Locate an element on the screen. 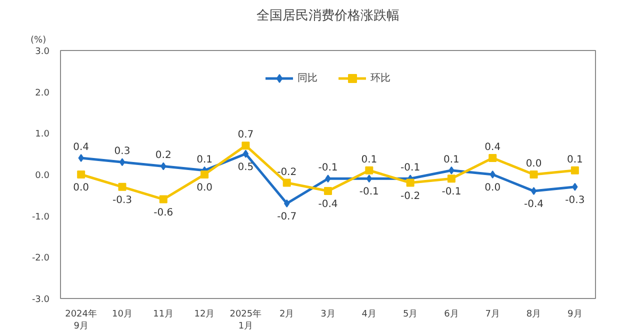 This screenshot has height=334, width=625. x-tick-label: 5月 is located at coordinates (410, 315).